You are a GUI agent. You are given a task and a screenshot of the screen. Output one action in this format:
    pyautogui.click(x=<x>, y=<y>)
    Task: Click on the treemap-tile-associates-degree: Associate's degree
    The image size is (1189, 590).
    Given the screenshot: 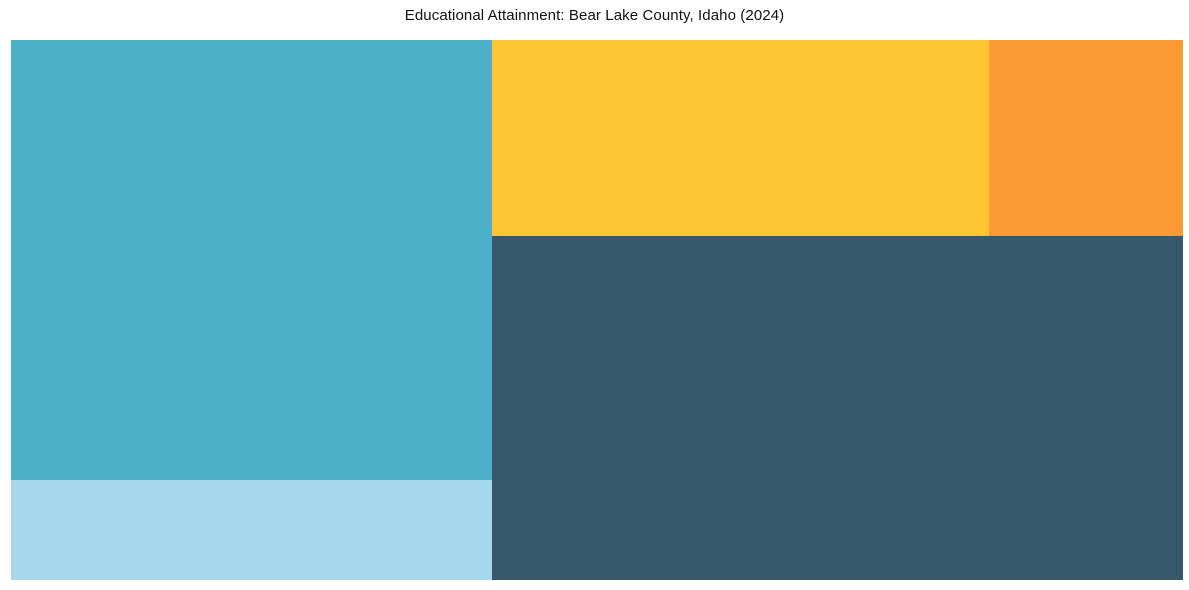 What is the action you would take?
    pyautogui.click(x=1086, y=138)
    